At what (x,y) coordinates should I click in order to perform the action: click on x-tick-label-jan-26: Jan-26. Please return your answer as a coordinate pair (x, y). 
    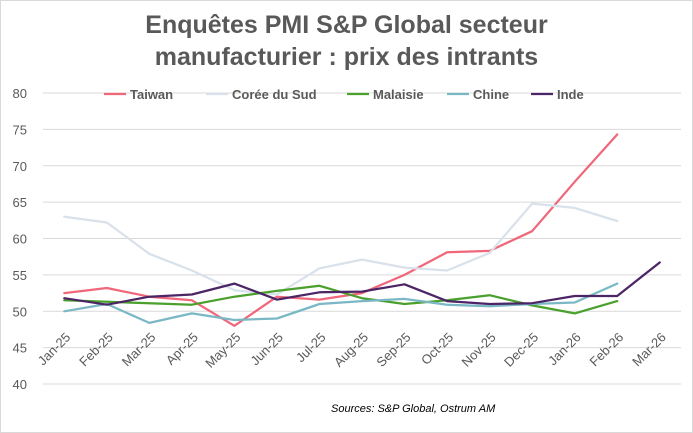
    Looking at the image, I should click on (564, 349).